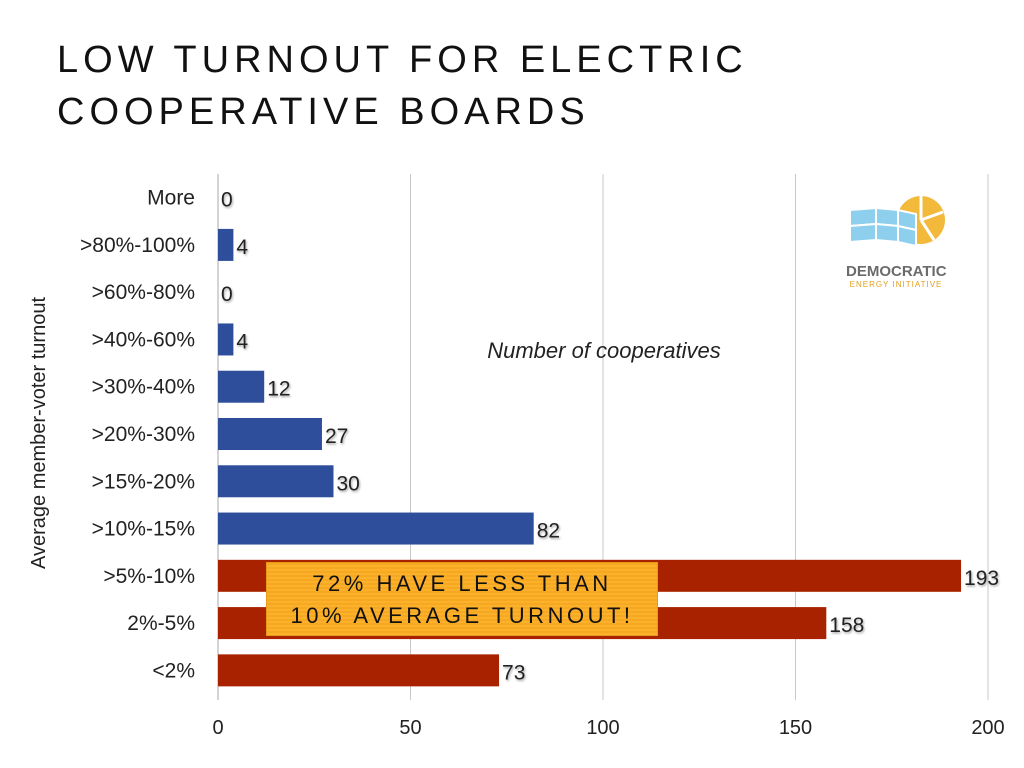  I want to click on value-label: 158, so click(846, 625).